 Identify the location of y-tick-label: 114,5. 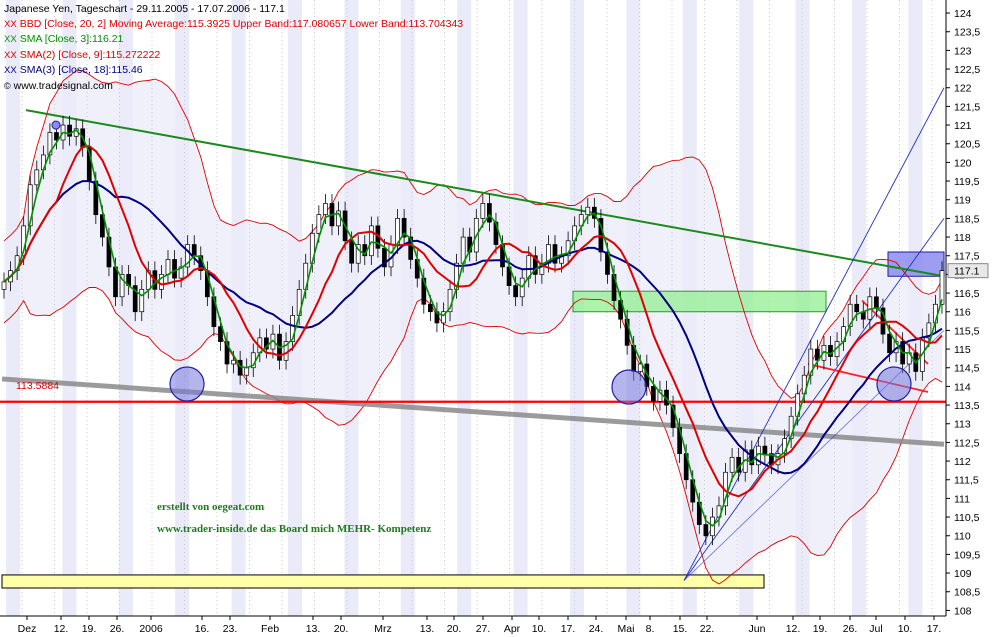
(967, 369).